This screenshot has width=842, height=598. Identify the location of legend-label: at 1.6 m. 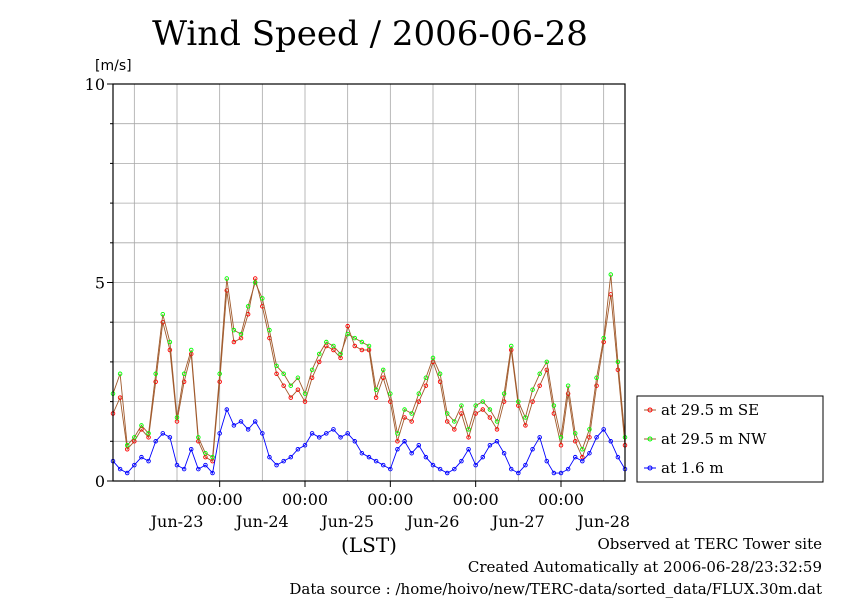
(692, 468).